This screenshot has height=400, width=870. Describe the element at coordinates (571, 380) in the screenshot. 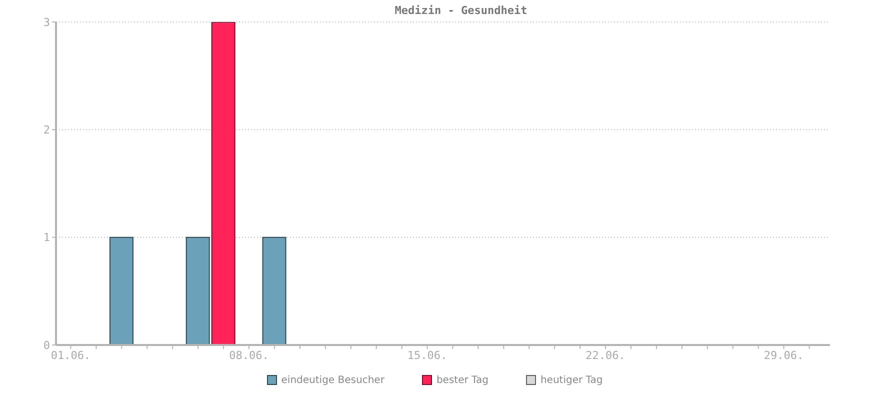

I see `legend-label: heutiger Tag` at that location.